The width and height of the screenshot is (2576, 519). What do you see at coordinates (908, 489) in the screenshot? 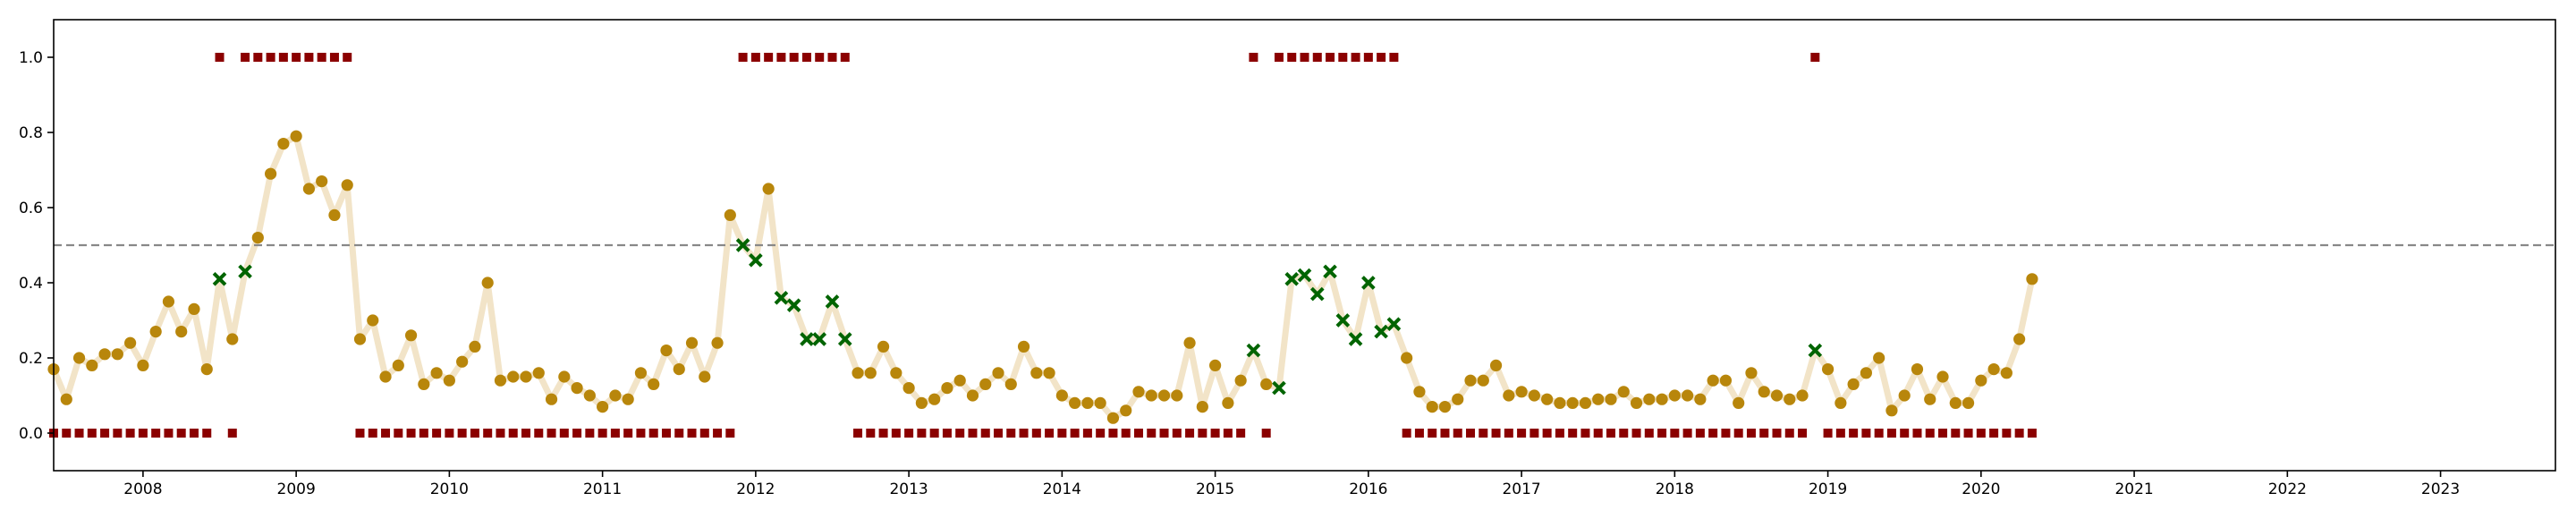
I see `x-tick-label: 2013` at bounding box center [908, 489].